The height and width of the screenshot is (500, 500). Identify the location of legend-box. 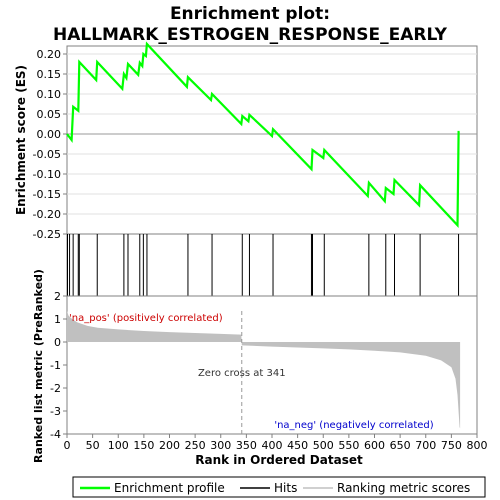
(279, 487).